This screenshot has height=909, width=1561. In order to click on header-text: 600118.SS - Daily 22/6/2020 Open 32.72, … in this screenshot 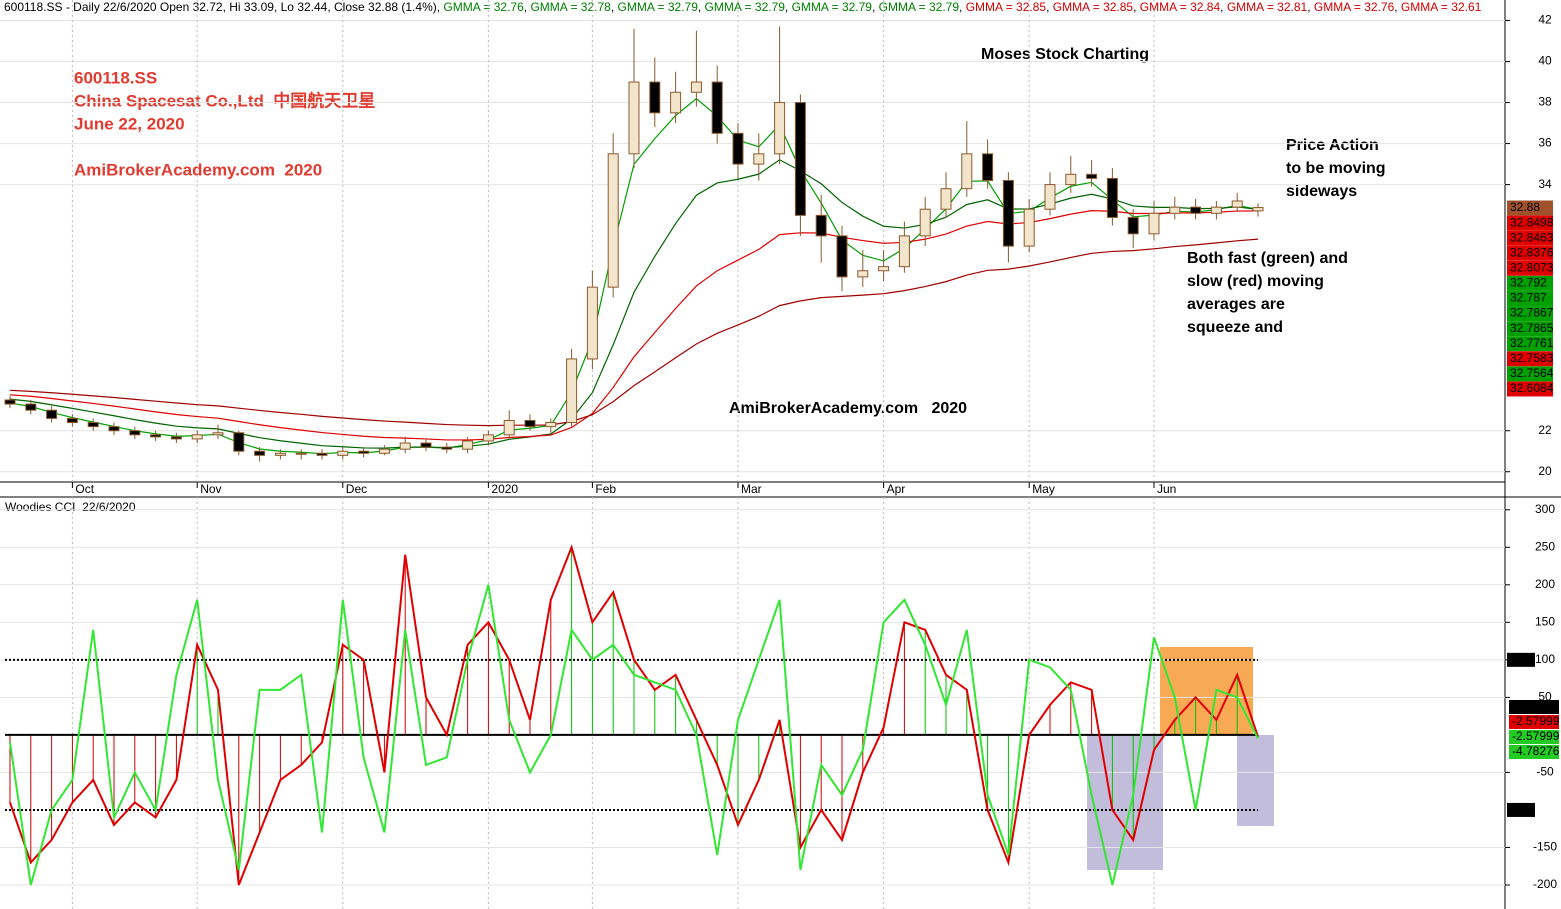, I will do `click(220, 7)`.